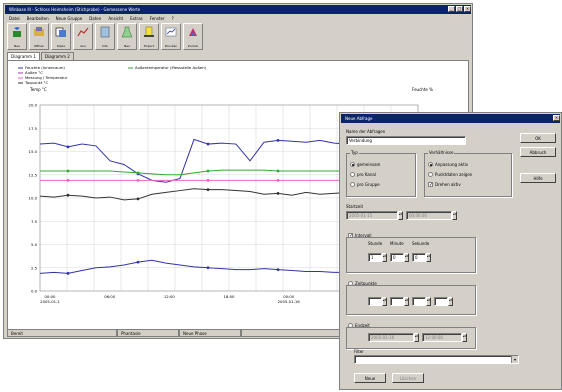  I want to click on filter-label: Filter, so click(359, 351).